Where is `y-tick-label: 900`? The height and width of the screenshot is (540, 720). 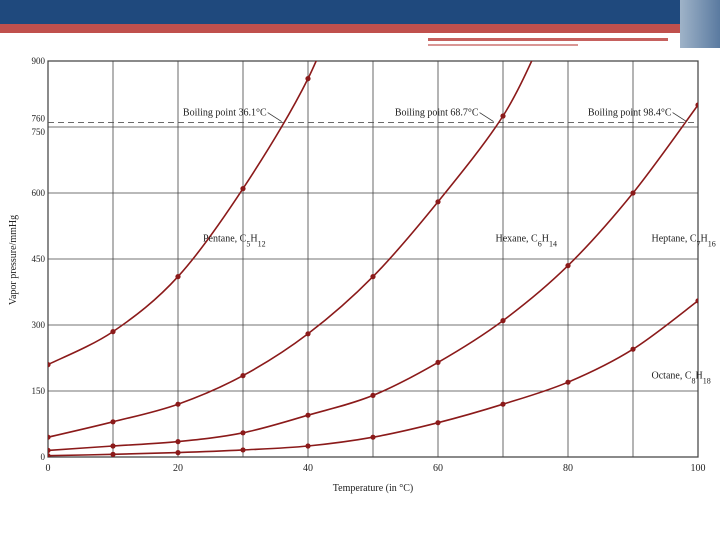
y-tick-label: 900 is located at coordinates (39, 61).